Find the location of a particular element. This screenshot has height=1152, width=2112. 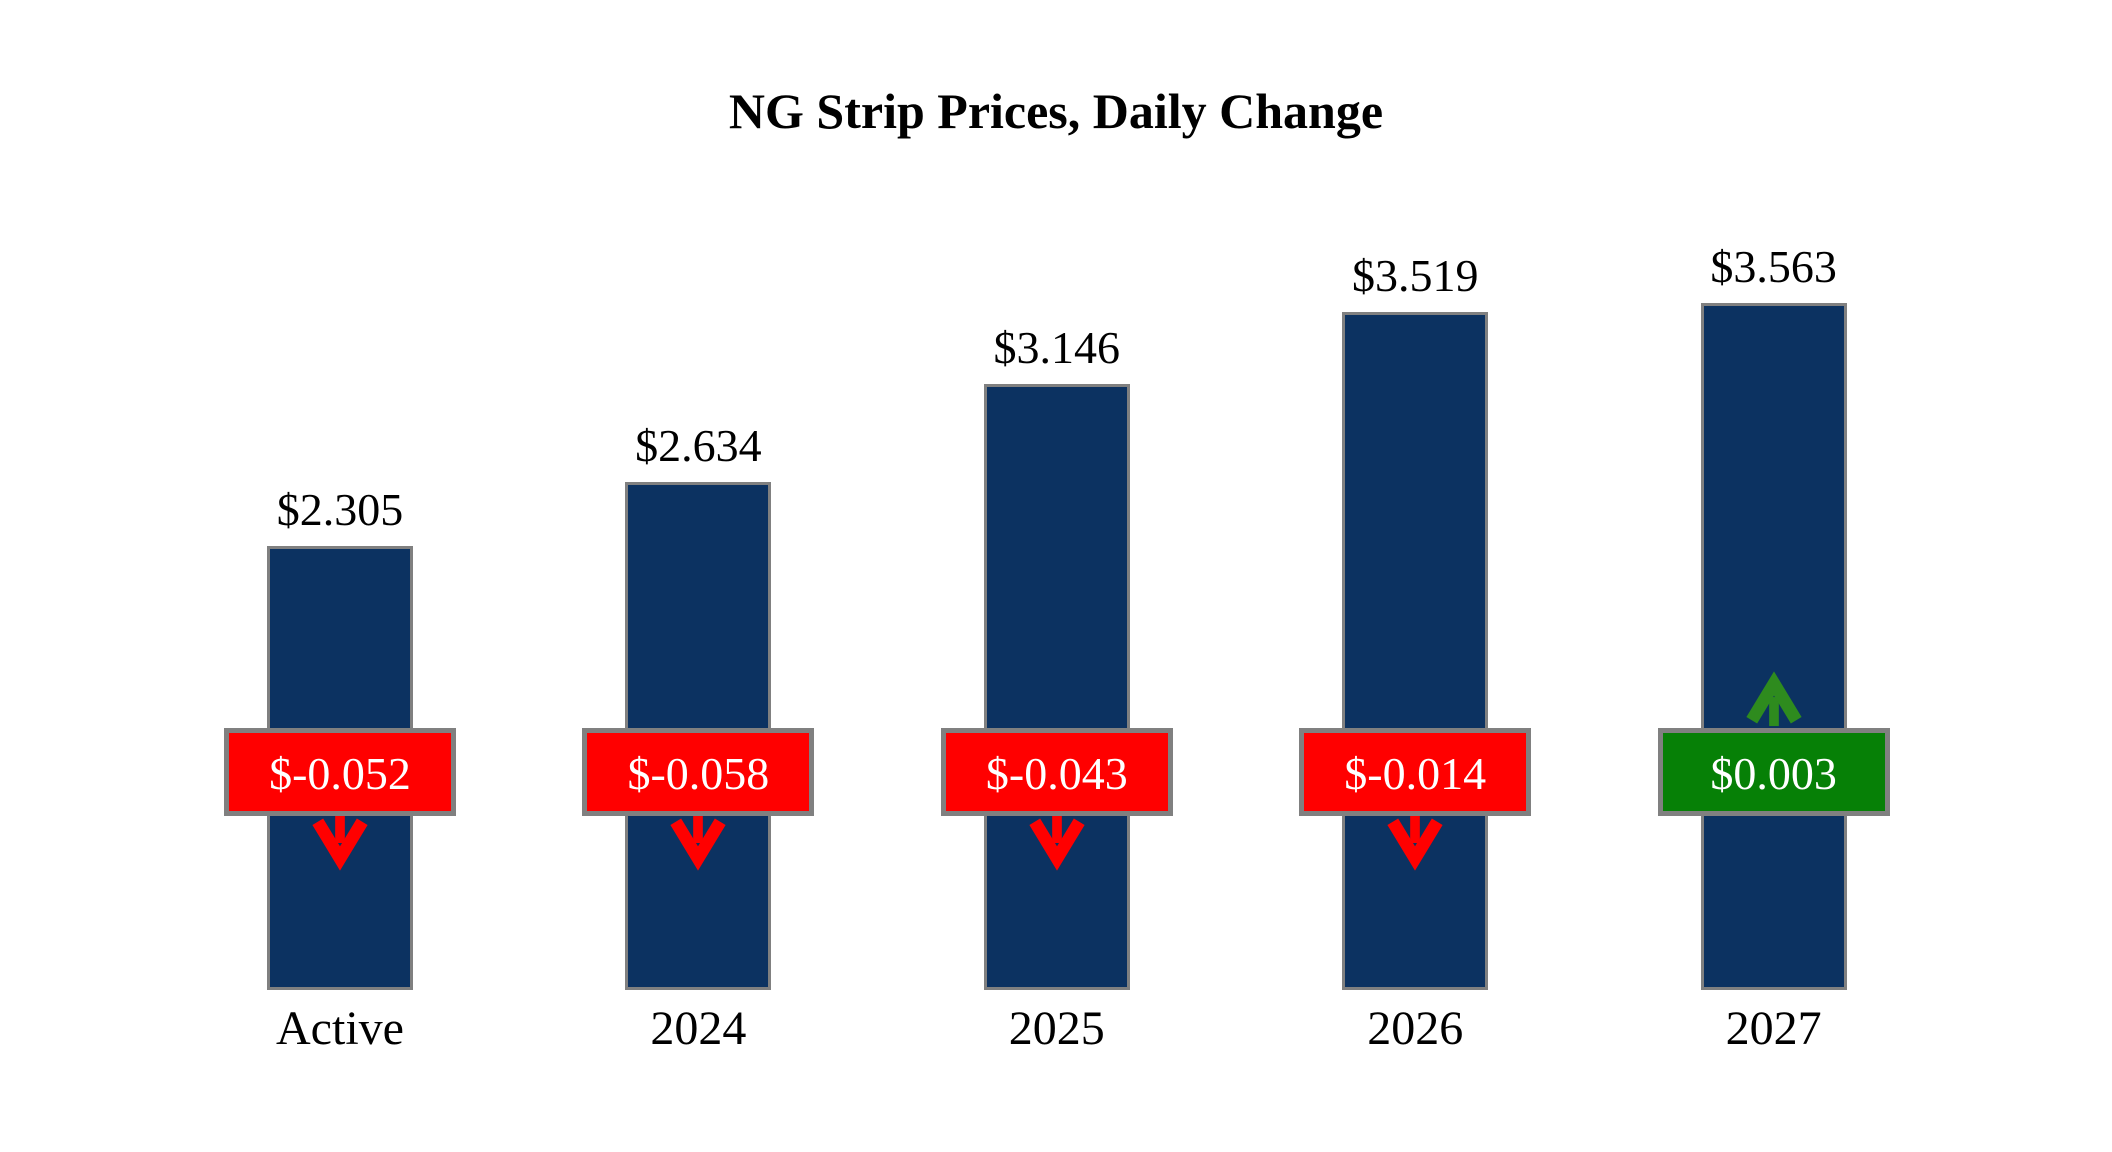

daily-change-badge-active: $-0.052 is located at coordinates (340, 772).